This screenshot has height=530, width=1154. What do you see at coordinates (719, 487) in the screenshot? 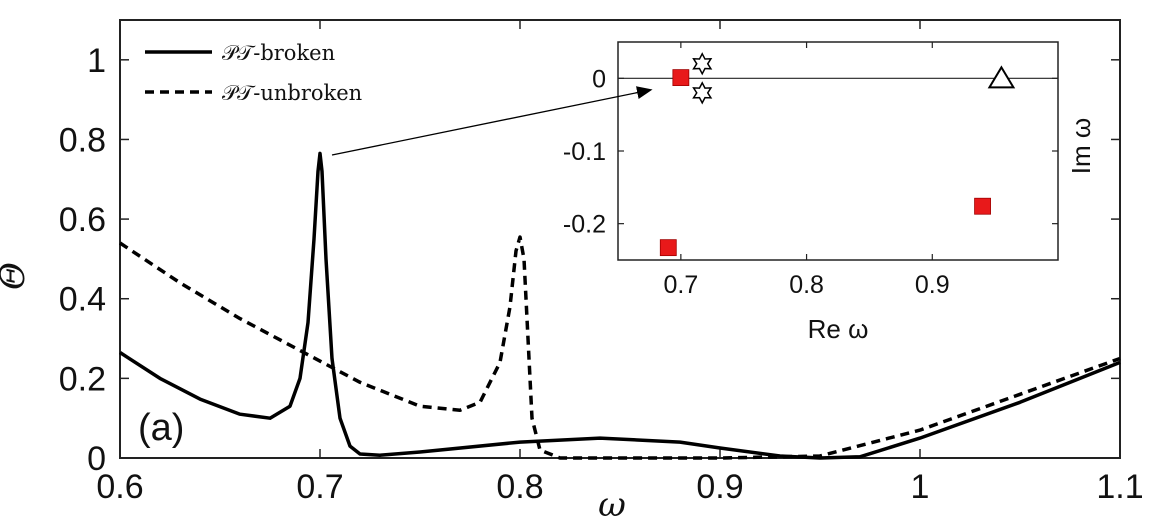
I see `main-x-tick-label: 0.9` at bounding box center [719, 487].